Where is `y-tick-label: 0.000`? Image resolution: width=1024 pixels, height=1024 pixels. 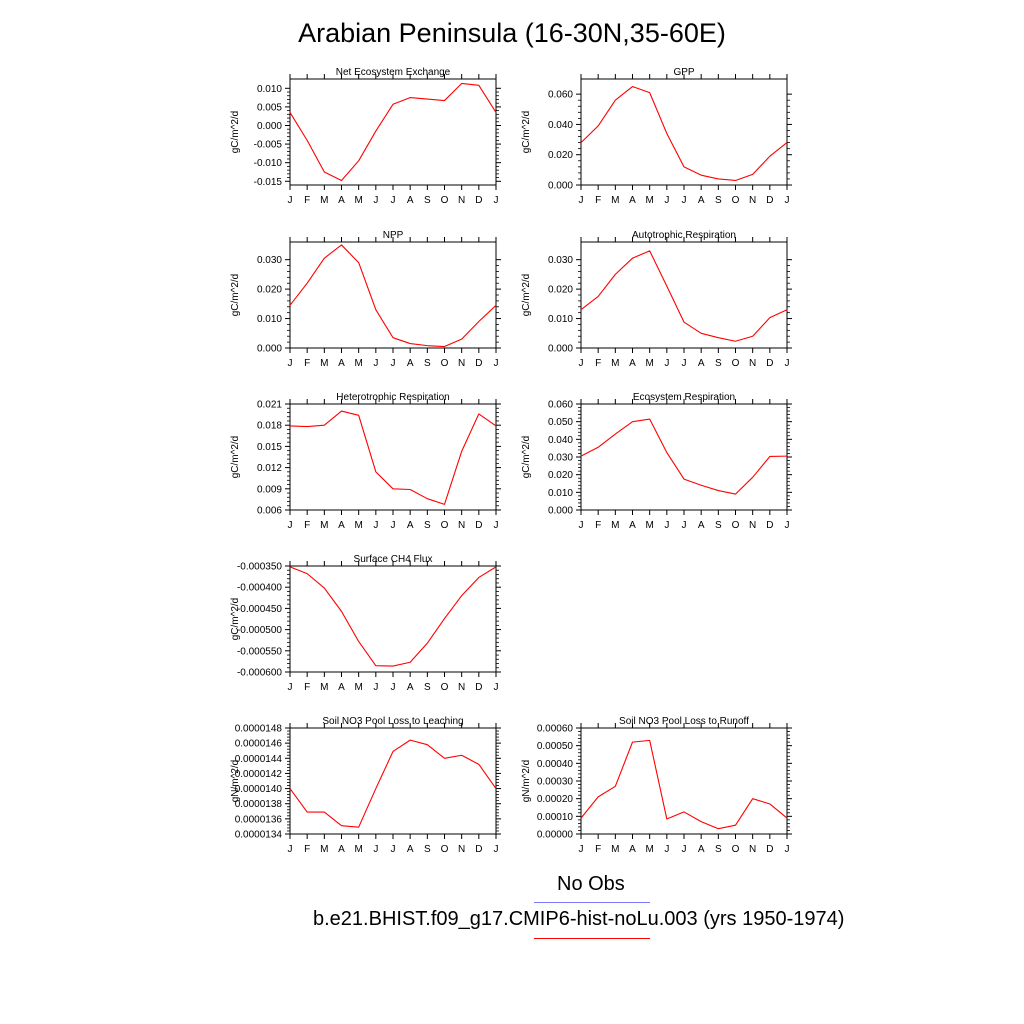 y-tick-label: 0.000 is located at coordinates (560, 186).